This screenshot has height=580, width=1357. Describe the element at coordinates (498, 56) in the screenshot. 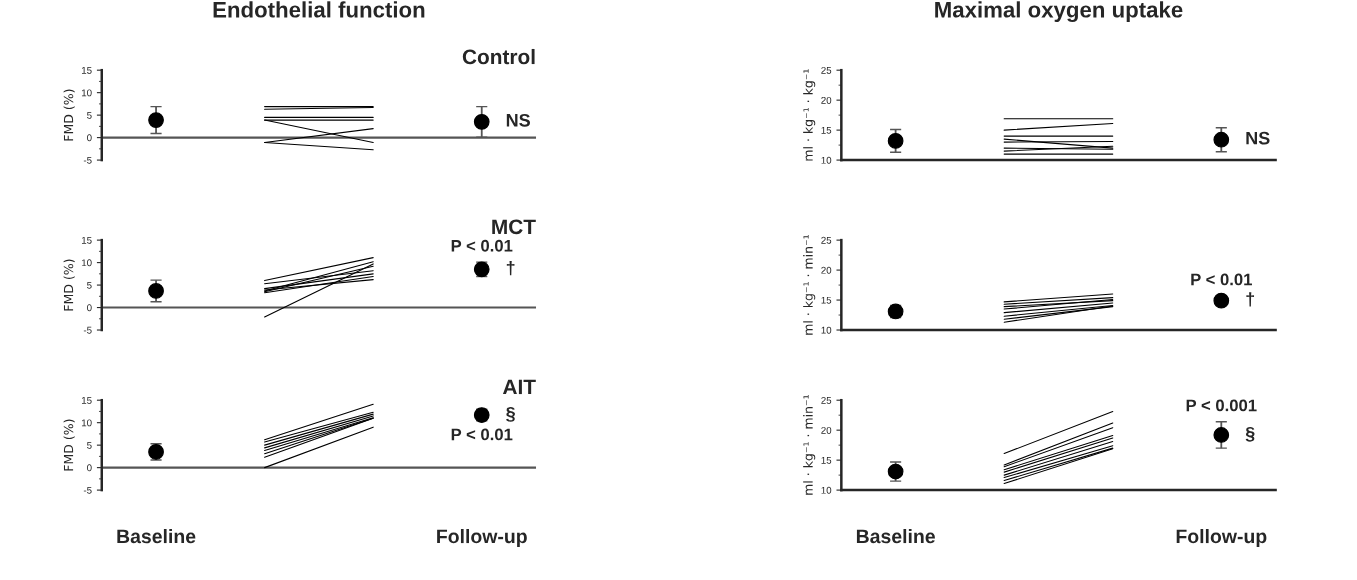

I see `chart-subtitle: Control` at that location.